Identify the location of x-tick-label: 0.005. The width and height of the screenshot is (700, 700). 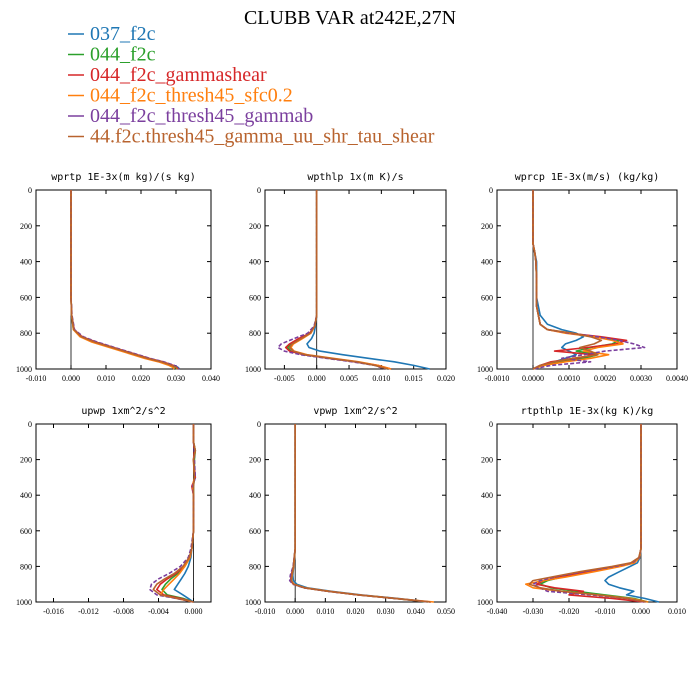
(349, 378).